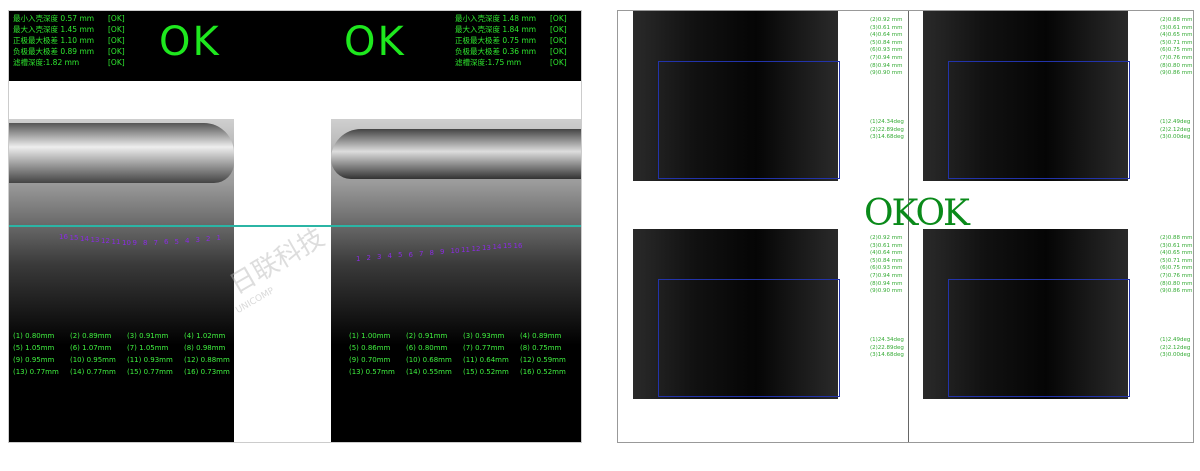  Describe the element at coordinates (886, 253) in the screenshot. I see `depth: (4)0.64 mm` at that location.